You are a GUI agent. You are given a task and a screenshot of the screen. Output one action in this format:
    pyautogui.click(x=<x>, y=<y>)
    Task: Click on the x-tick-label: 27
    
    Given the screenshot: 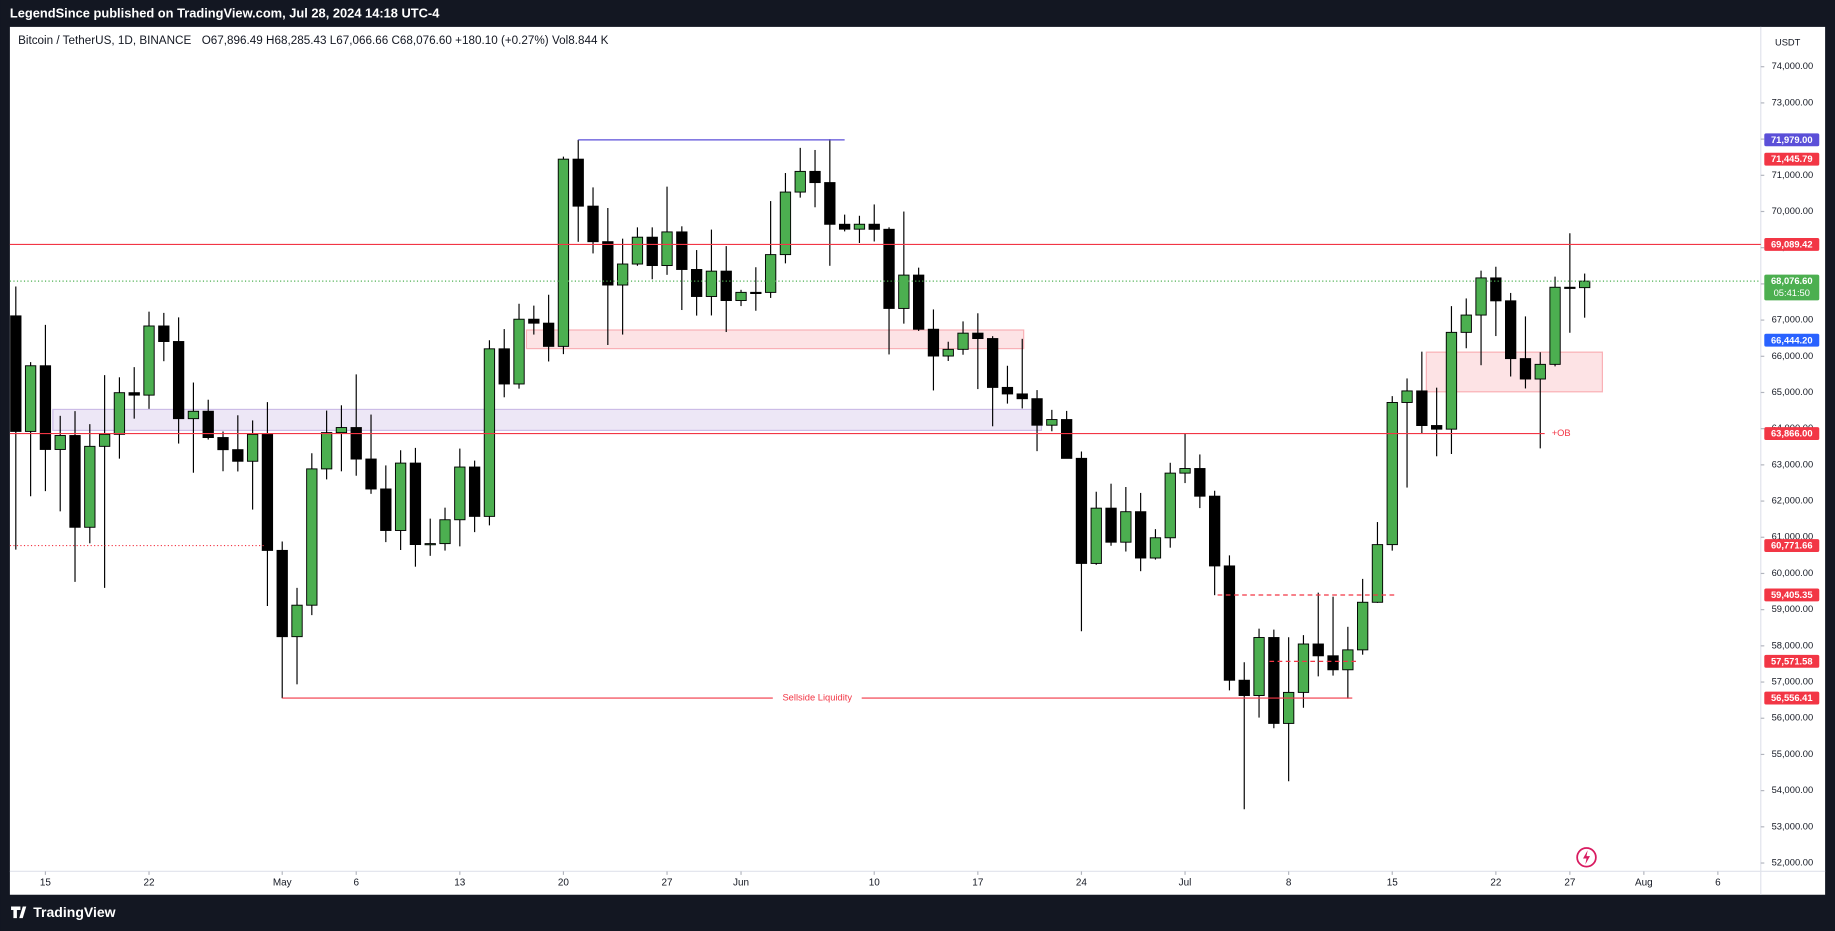 What is the action you would take?
    pyautogui.click(x=1570, y=883)
    